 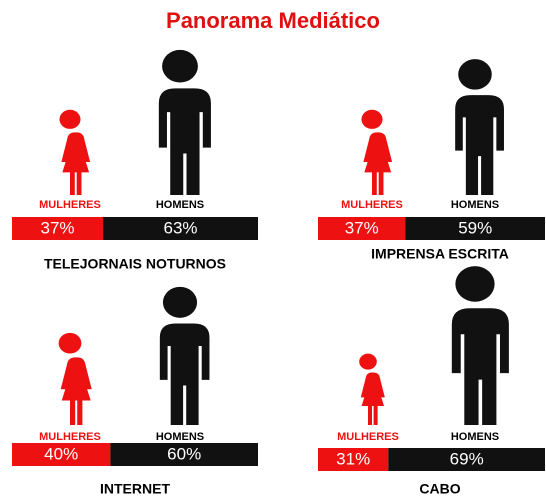 I want to click on percent-label: 63%, so click(x=180, y=227).